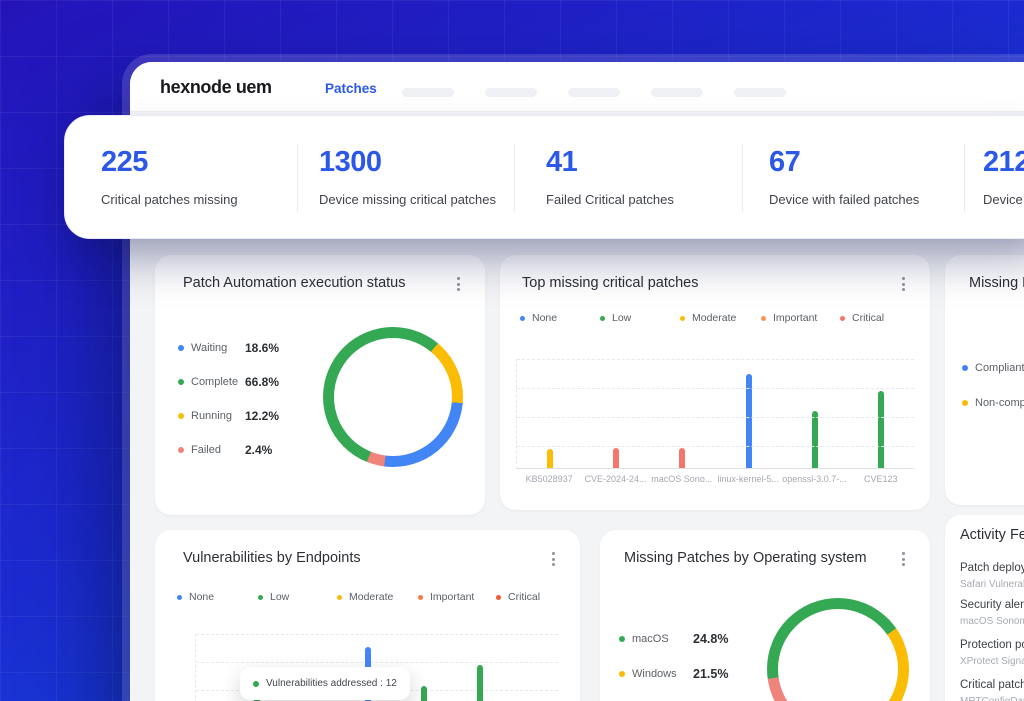 Image resolution: width=1024 pixels, height=701 pixels. I want to click on tooltip-text: Vulnerabilities addressed : 12, so click(331, 683).